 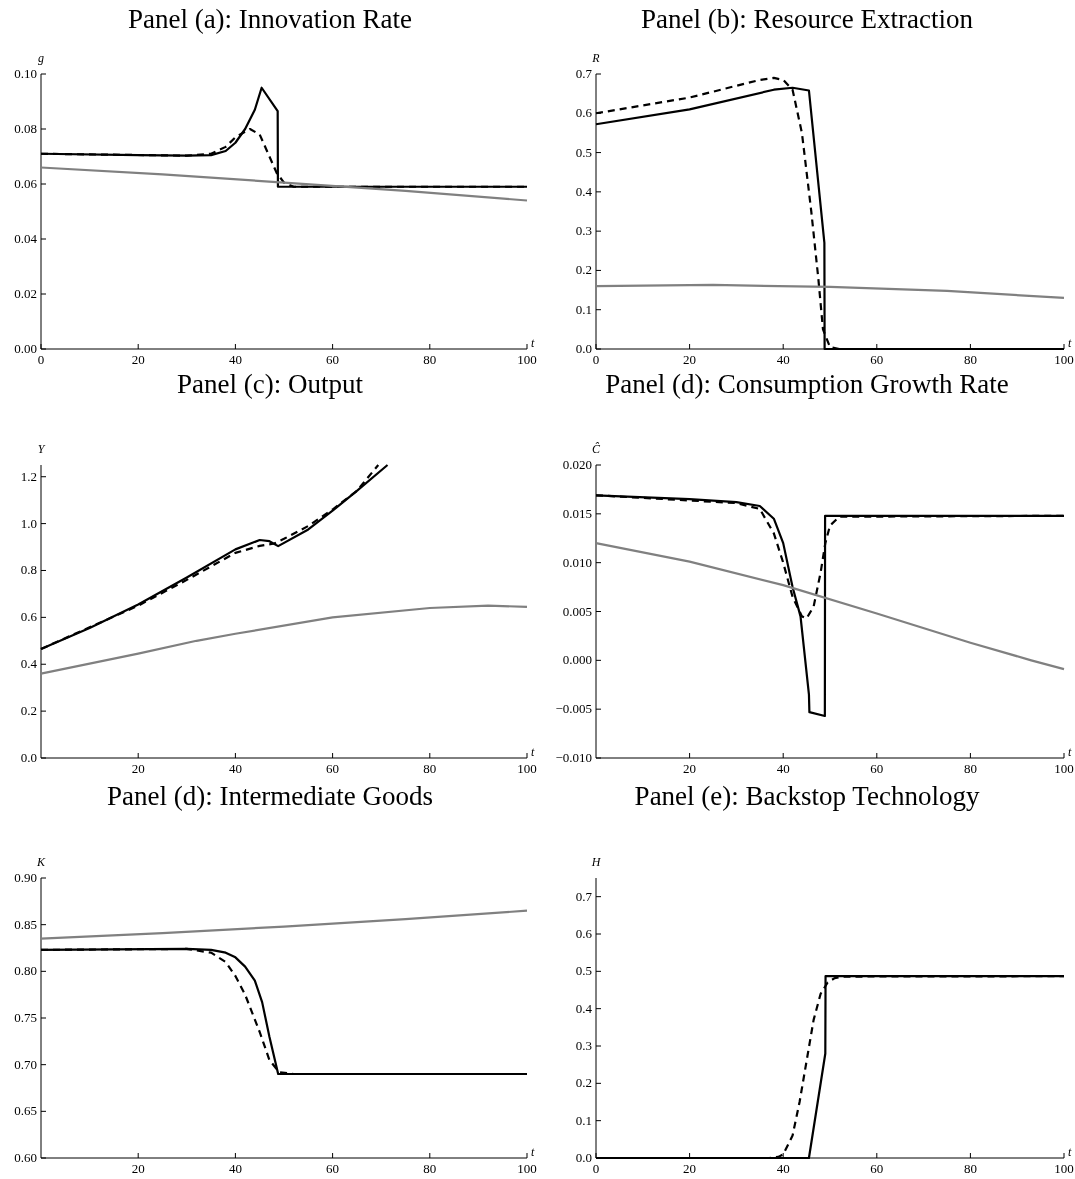 I want to click on y-tick-label: 0.08, so click(x=25, y=128).